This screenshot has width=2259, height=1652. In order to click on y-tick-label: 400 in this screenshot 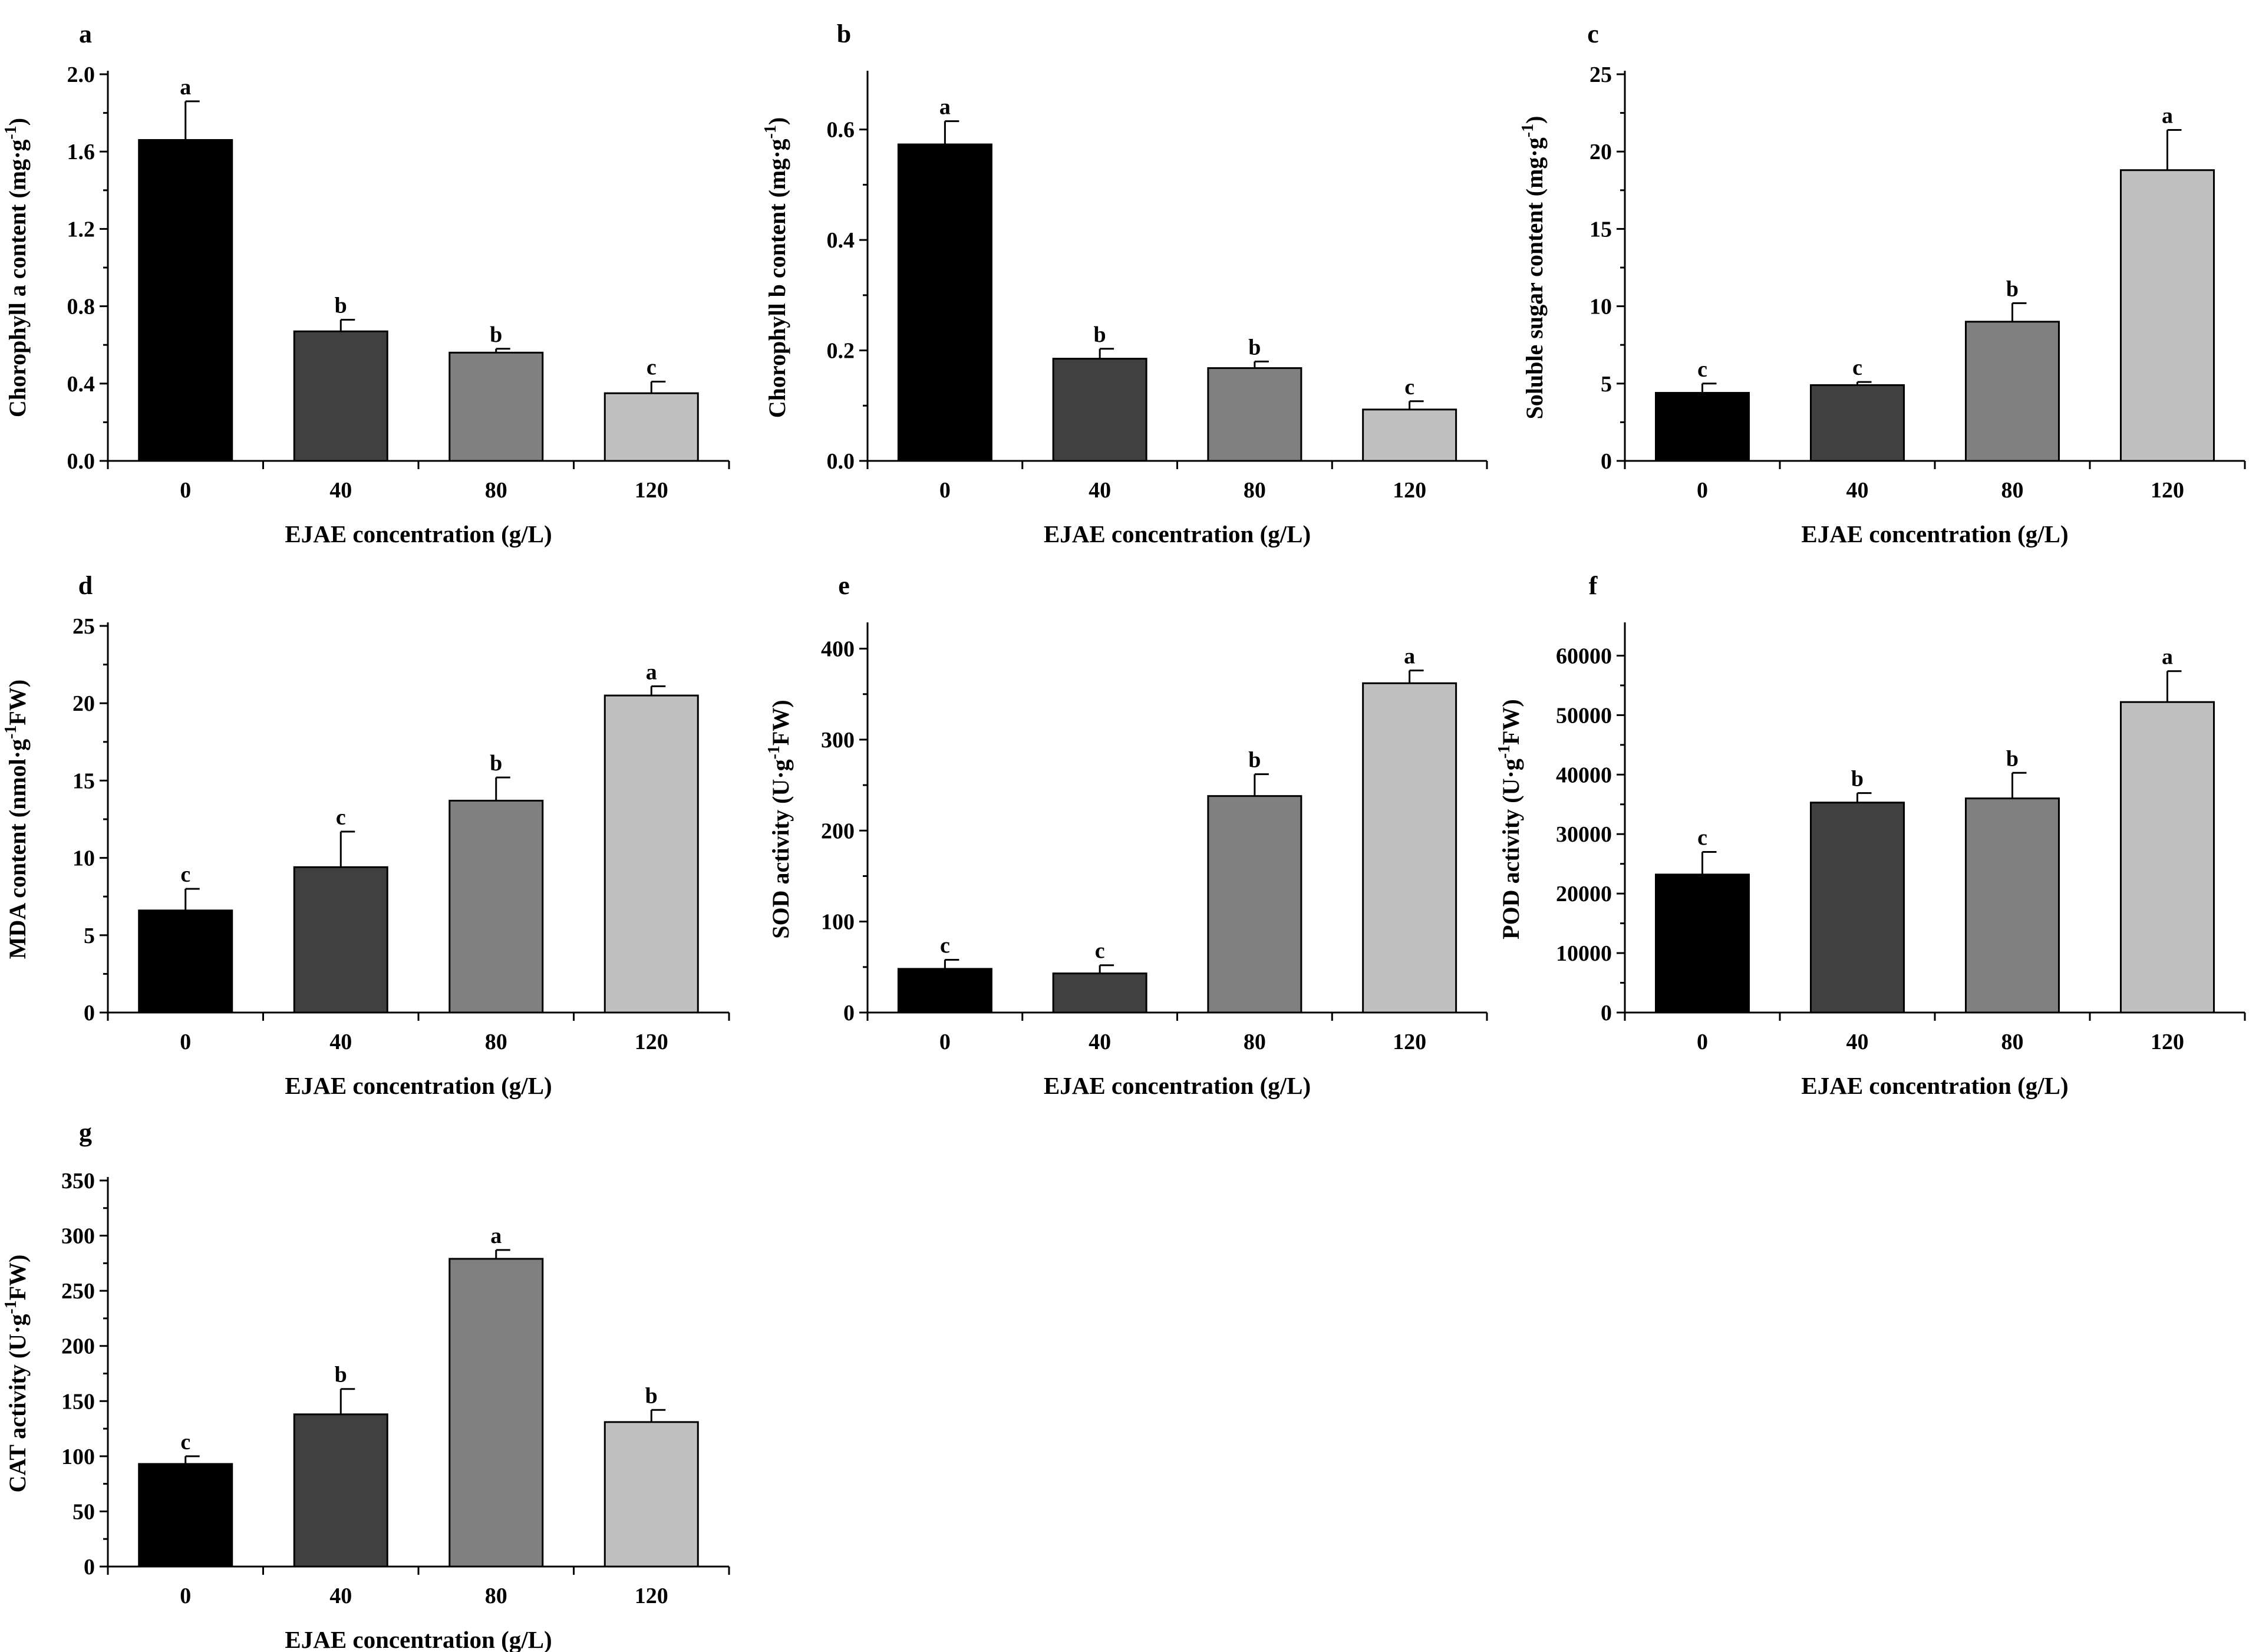, I will do `click(838, 649)`.